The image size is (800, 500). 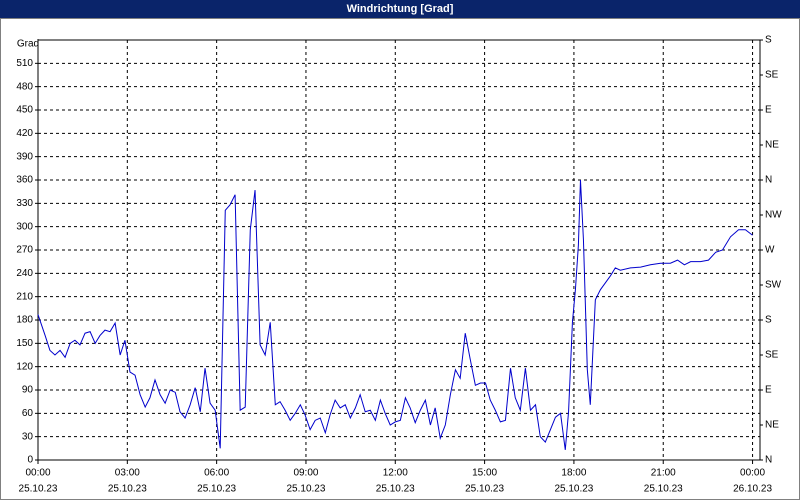 I want to click on y-axis-label: Grad, so click(x=28, y=44).